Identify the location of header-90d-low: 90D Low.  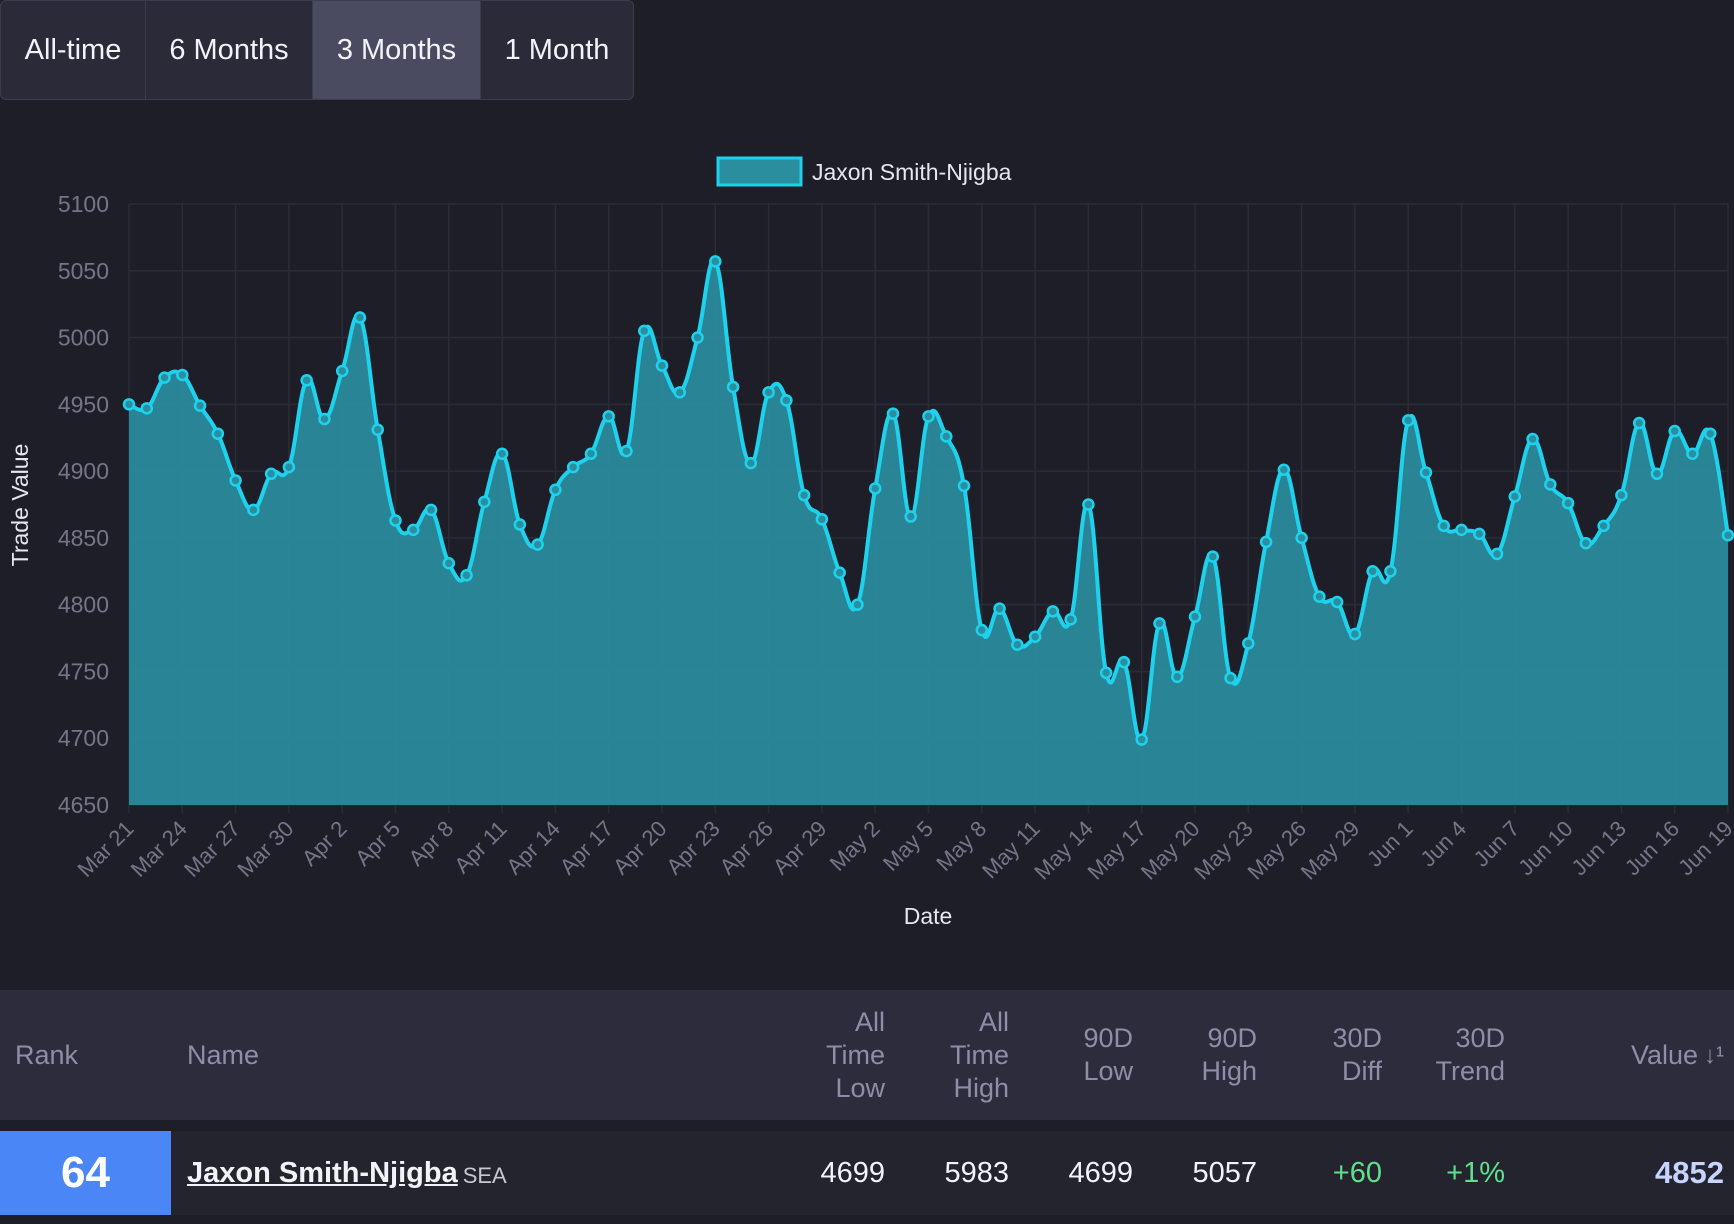
(1108, 1054).